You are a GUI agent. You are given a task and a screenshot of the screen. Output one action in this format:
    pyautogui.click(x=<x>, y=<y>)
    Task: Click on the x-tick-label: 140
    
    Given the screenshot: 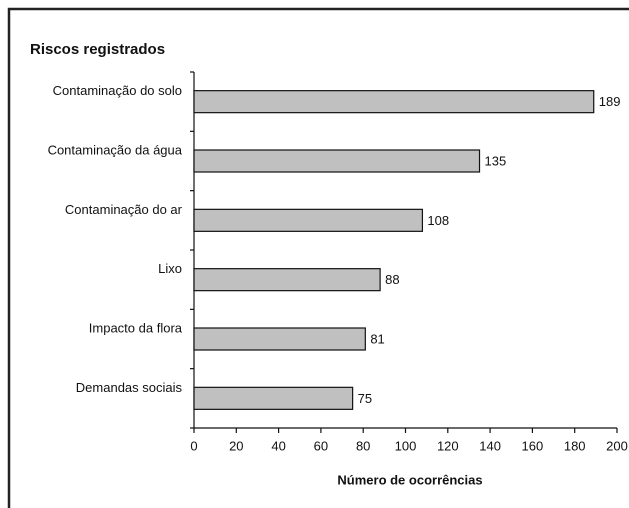 What is the action you would take?
    pyautogui.click(x=490, y=445)
    